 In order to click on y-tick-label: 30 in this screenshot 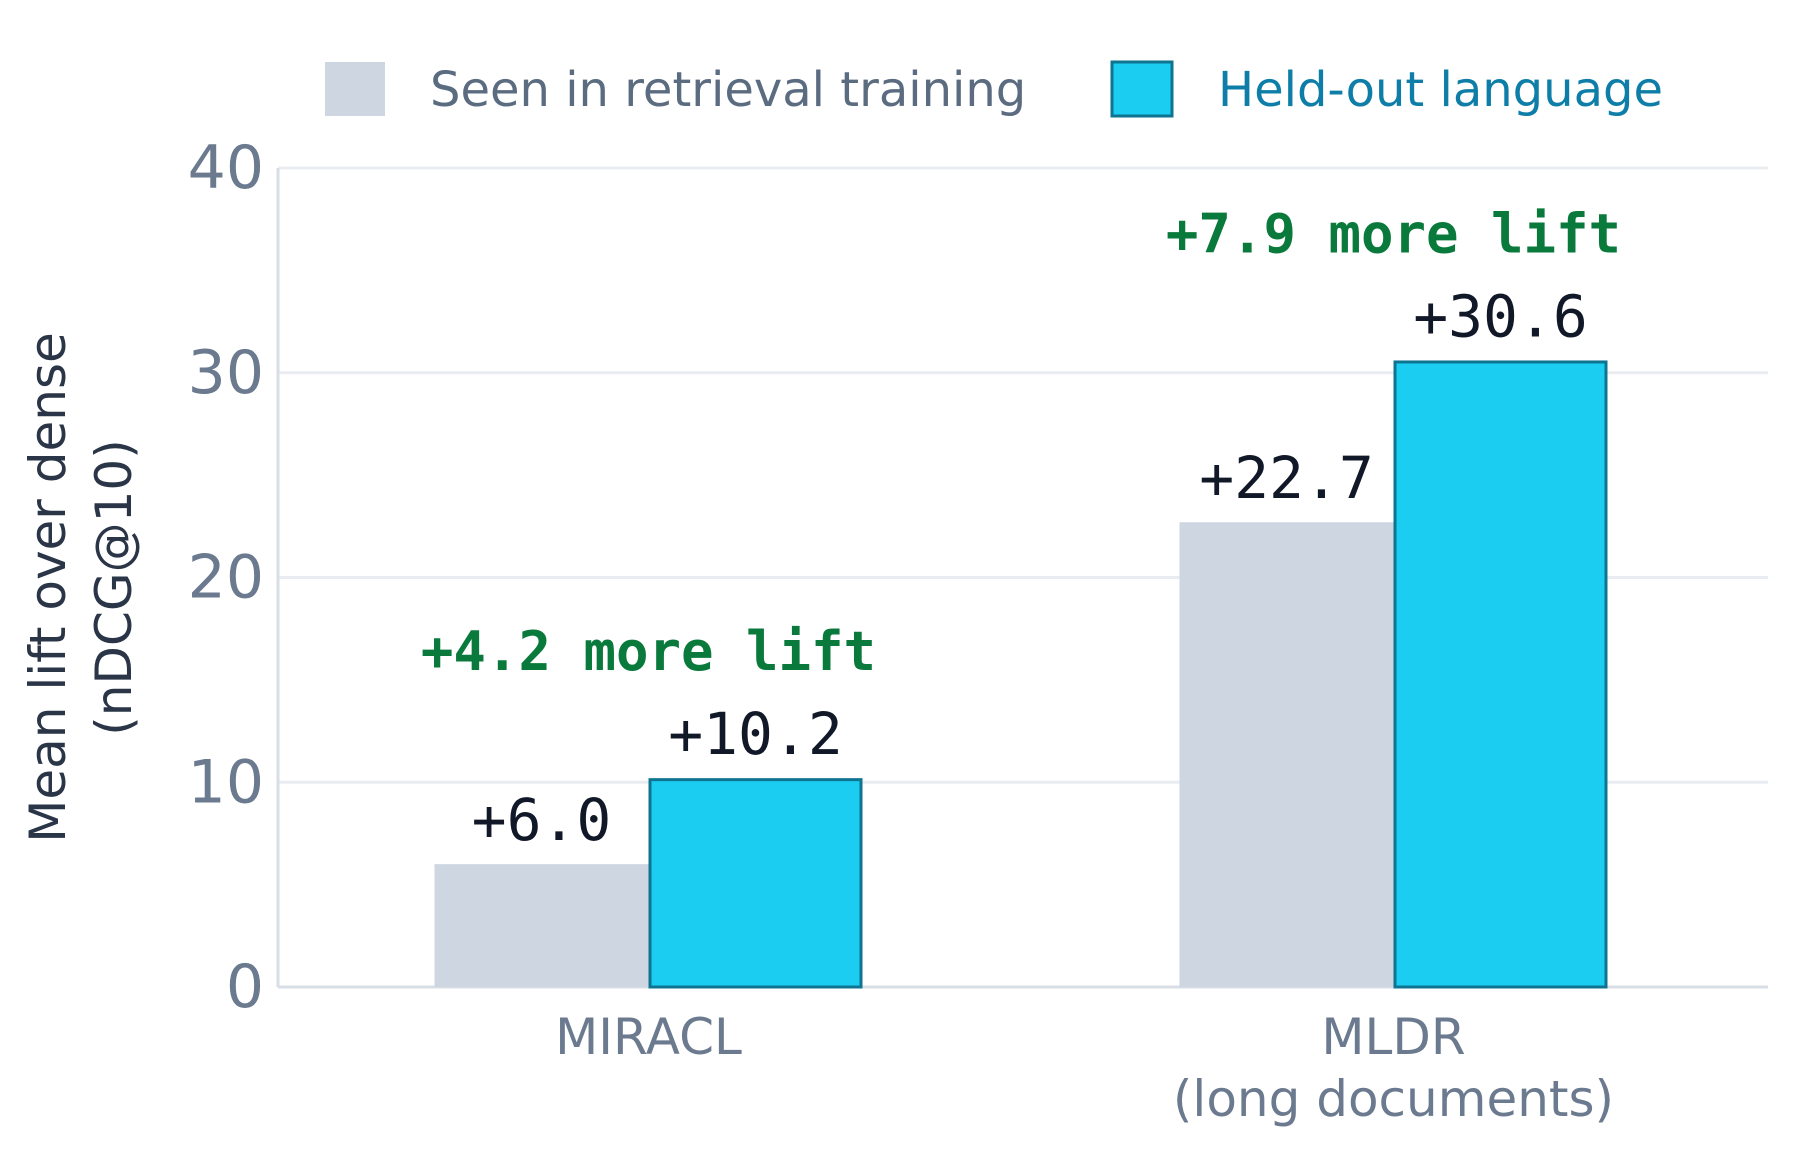, I will do `click(226, 373)`.